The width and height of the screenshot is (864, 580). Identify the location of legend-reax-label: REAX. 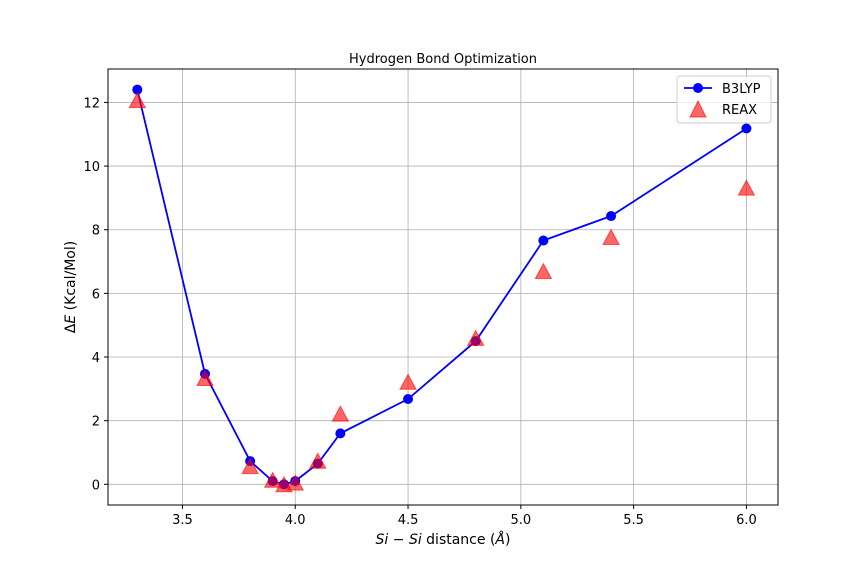
(739, 110).